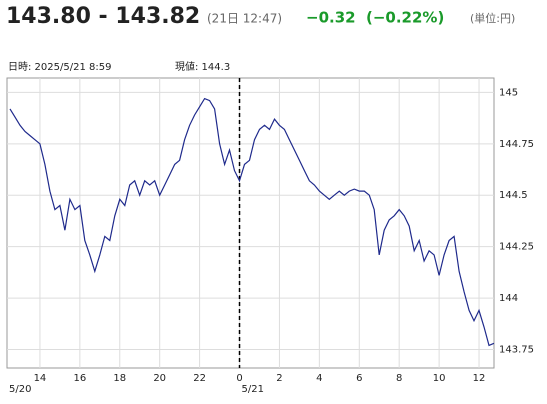 The height and width of the screenshot is (404, 547). Describe the element at coordinates (331, 18) in the screenshot. I see `change: −0.32` at that location.